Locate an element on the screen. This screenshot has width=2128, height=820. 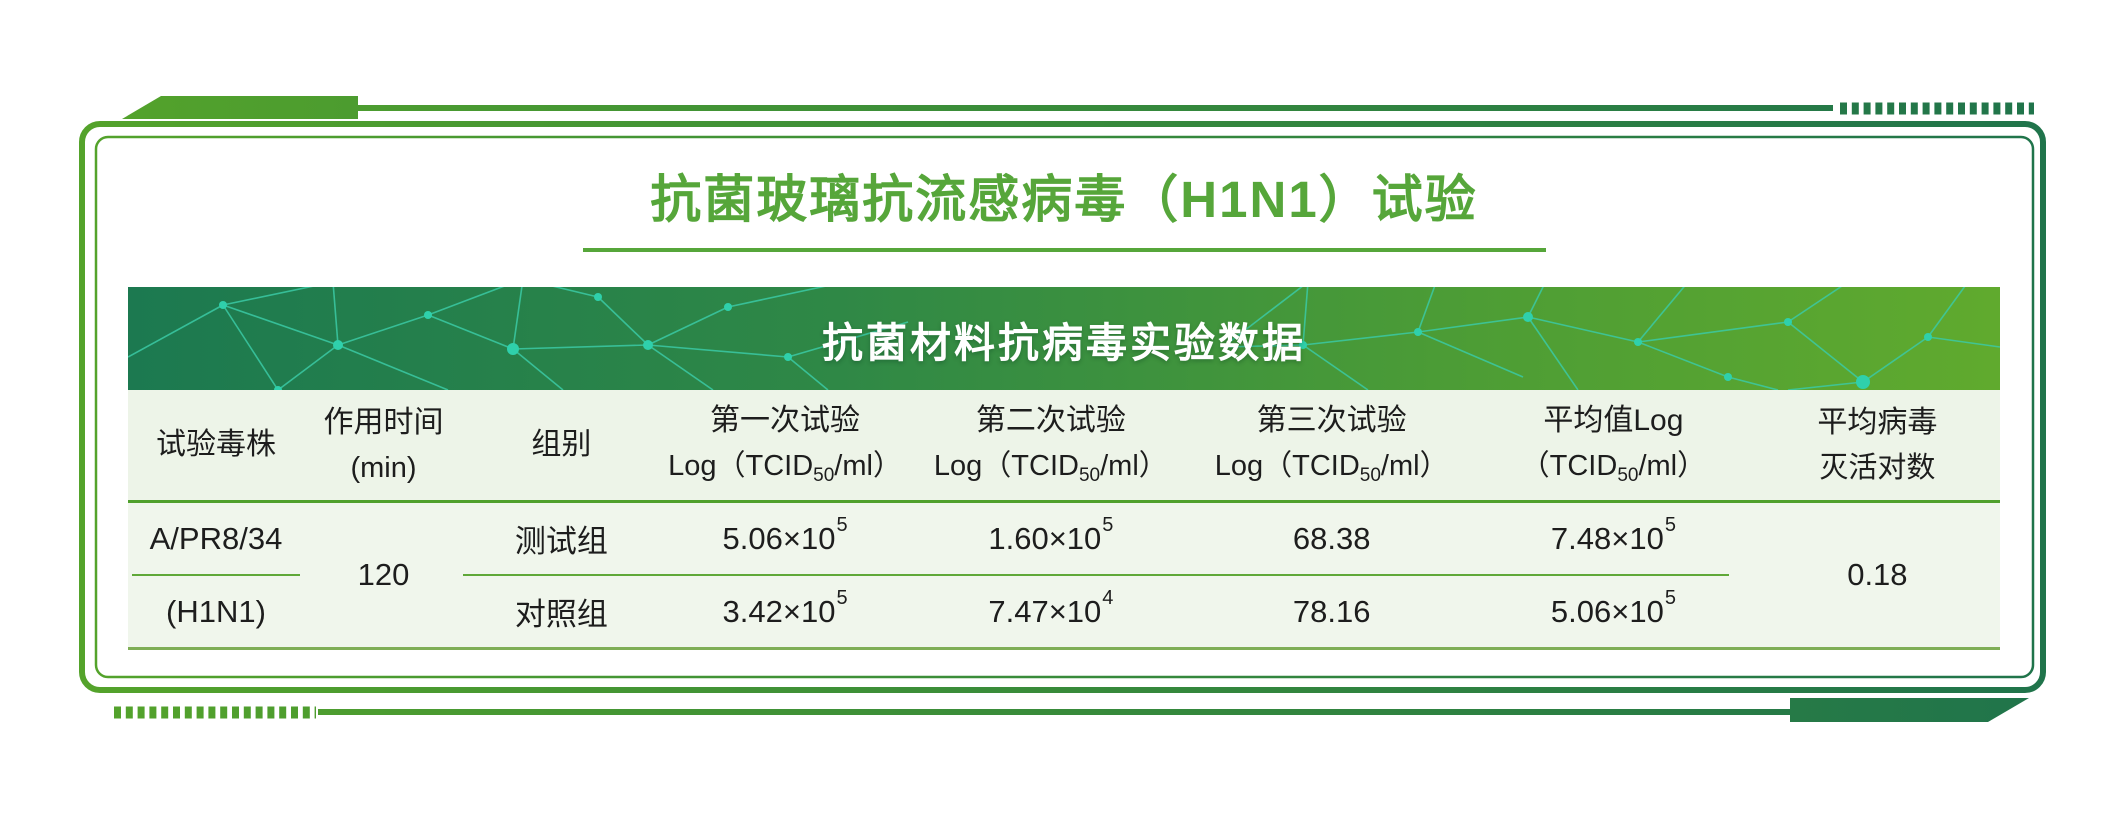
row-separator-main is located at coordinates (1096, 575).